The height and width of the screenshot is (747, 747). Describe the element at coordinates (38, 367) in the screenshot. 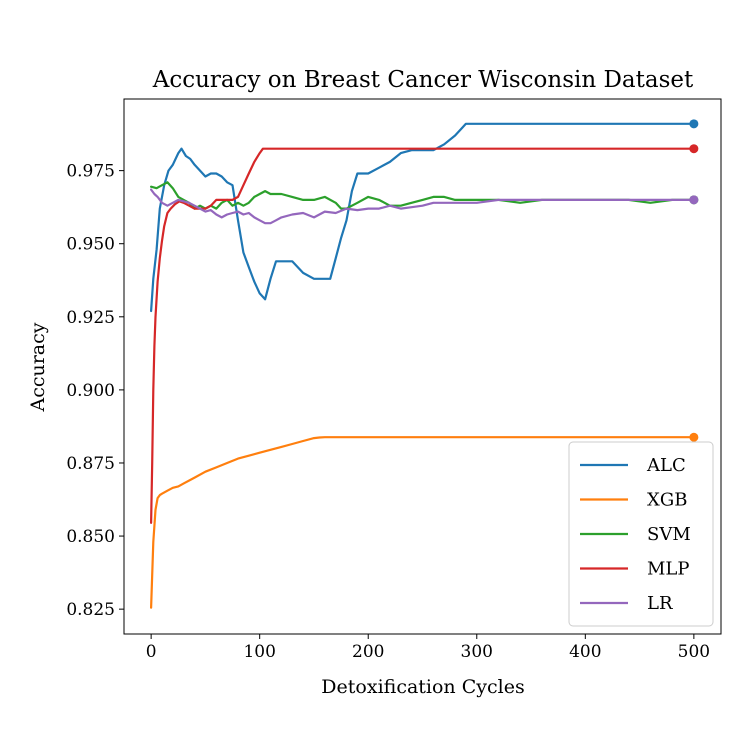

I see `y-axis-label: Accuracy` at that location.